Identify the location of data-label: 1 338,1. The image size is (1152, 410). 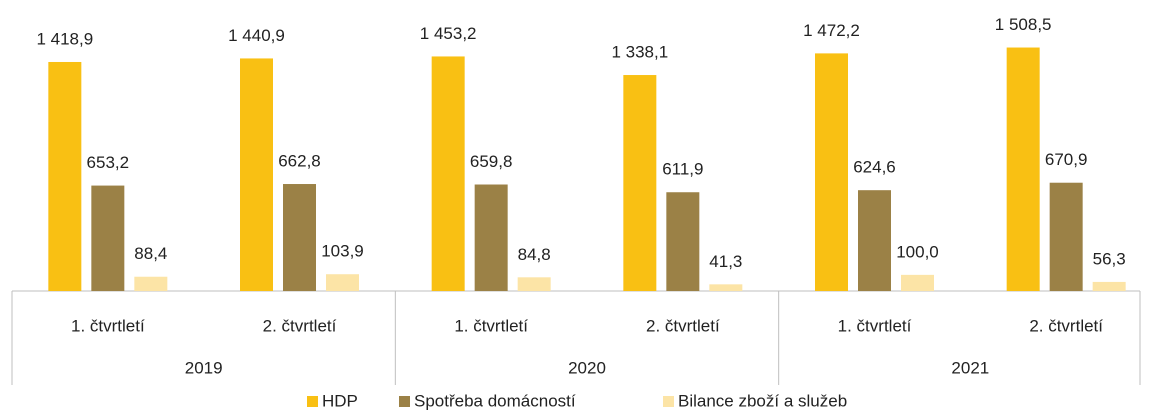
(639, 52).